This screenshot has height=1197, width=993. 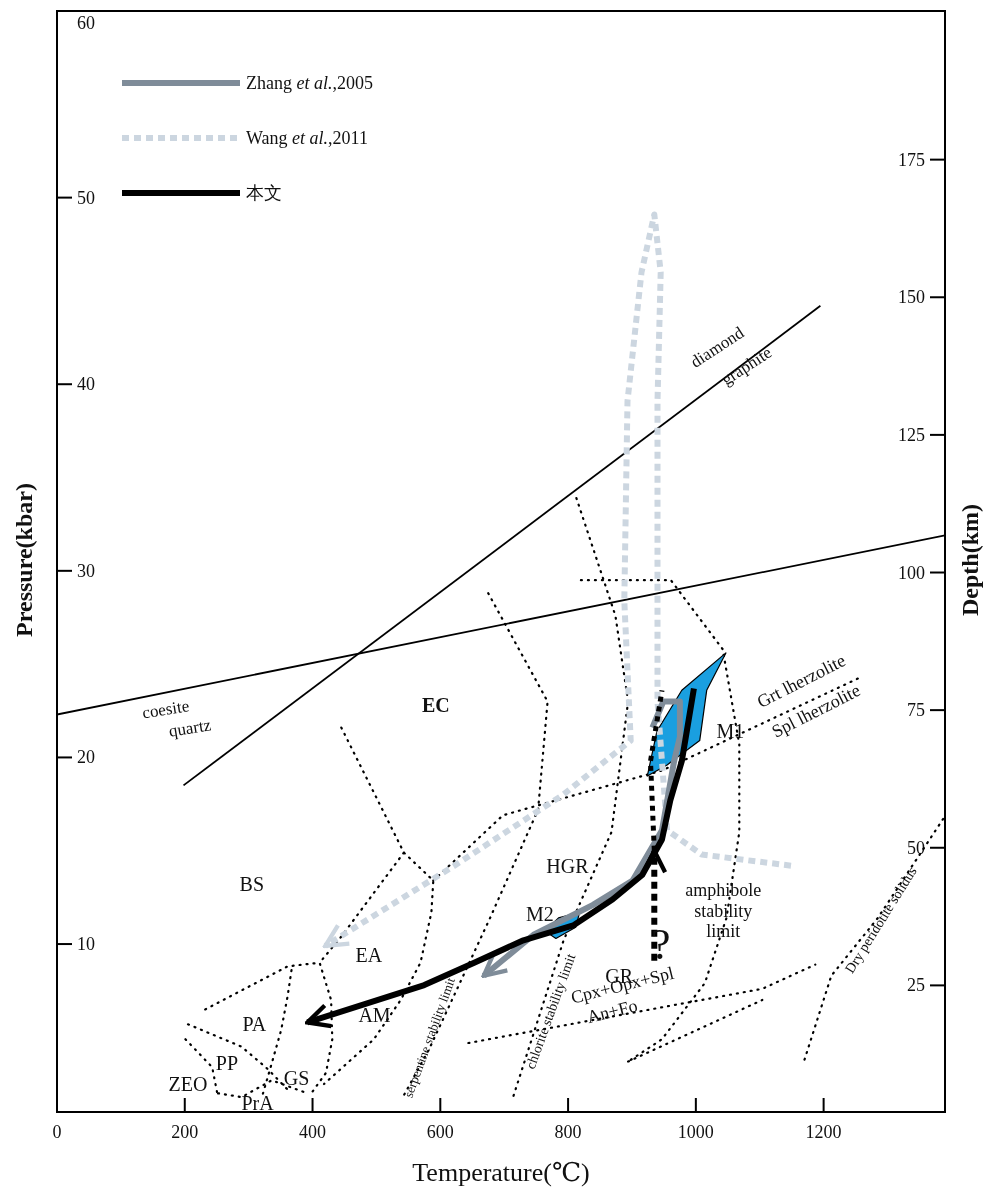 What do you see at coordinates (369, 955) in the screenshot?
I see `annotation: EA` at bounding box center [369, 955].